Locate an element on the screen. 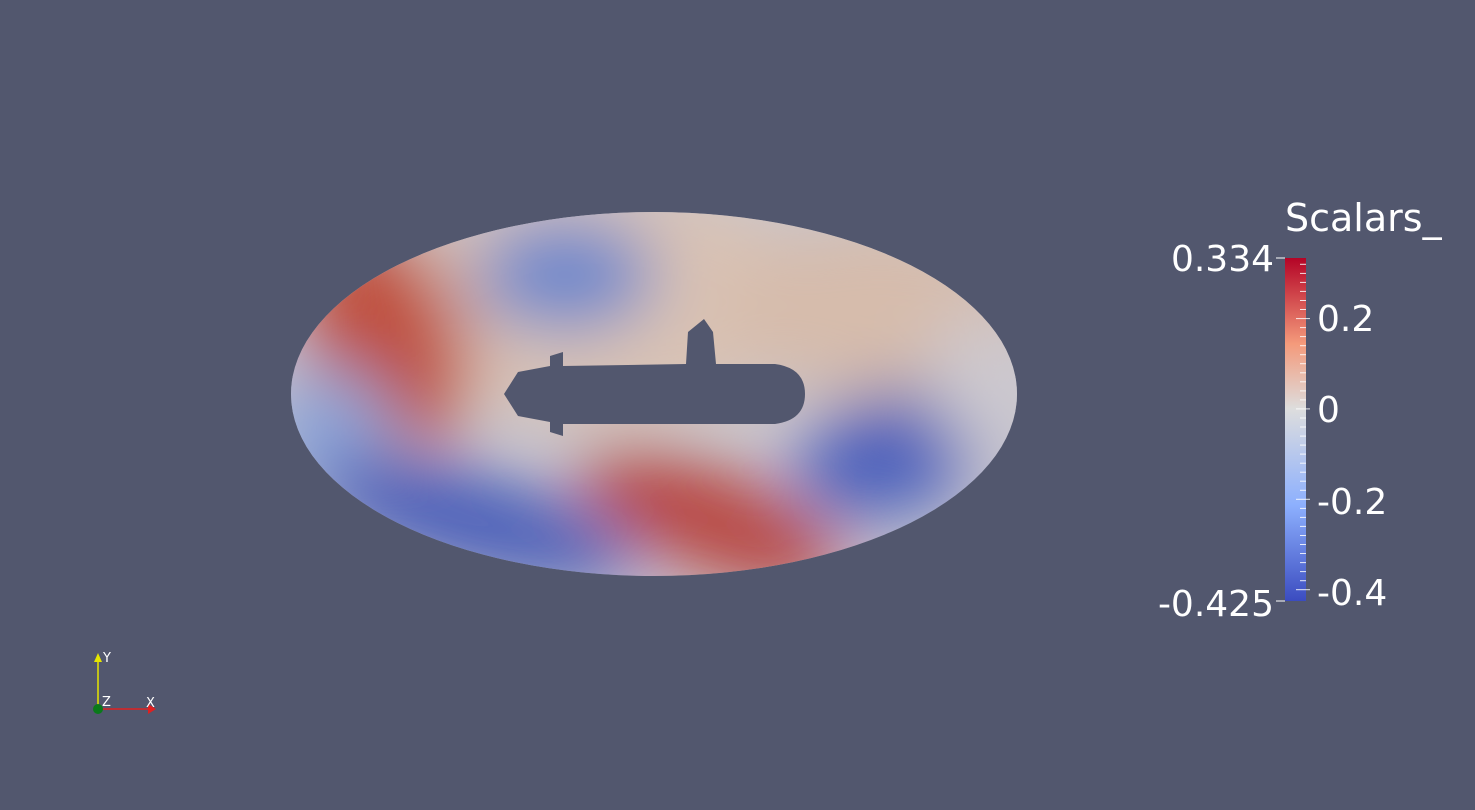 The height and width of the screenshot is (810, 1475). z-axis-label: Z is located at coordinates (106, 702).